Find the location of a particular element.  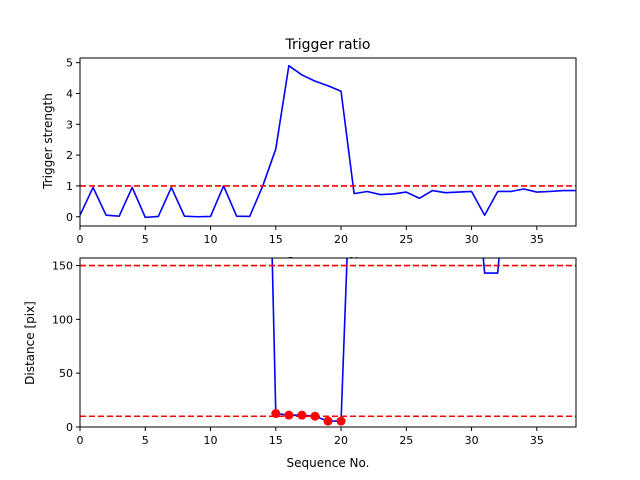

y-tick-label: 2 is located at coordinates (69, 155).